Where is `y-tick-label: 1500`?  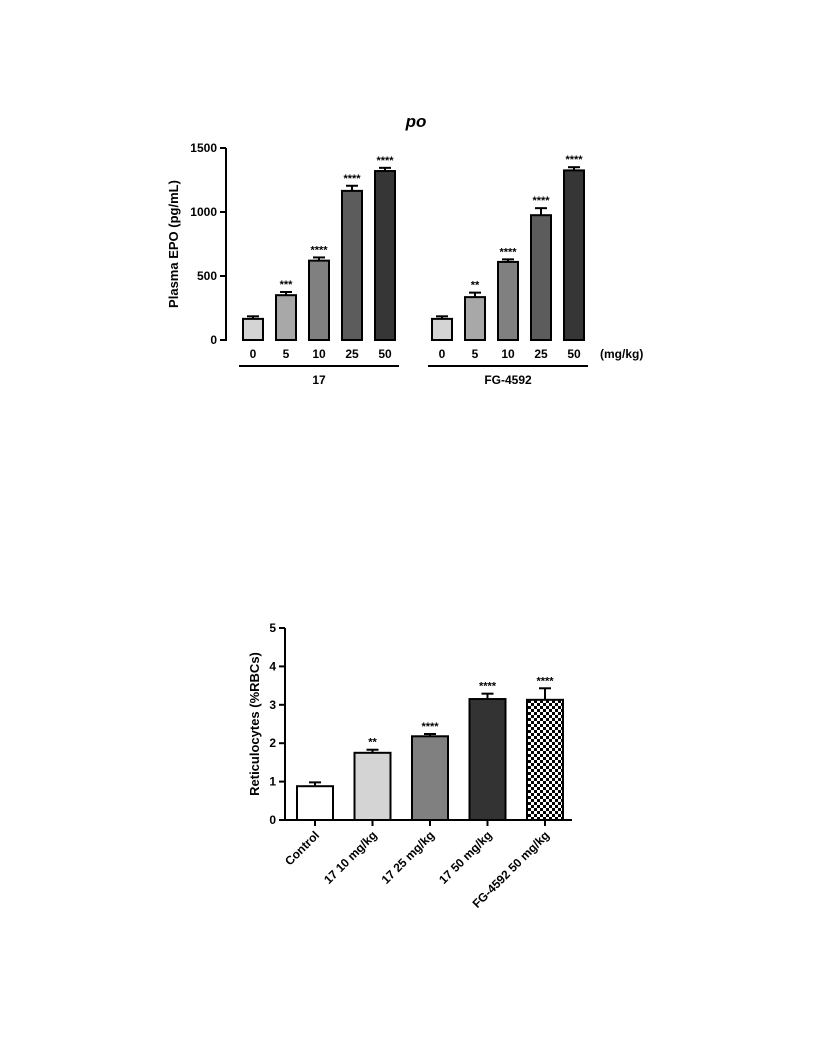
y-tick-label: 1500 is located at coordinates (203, 148).